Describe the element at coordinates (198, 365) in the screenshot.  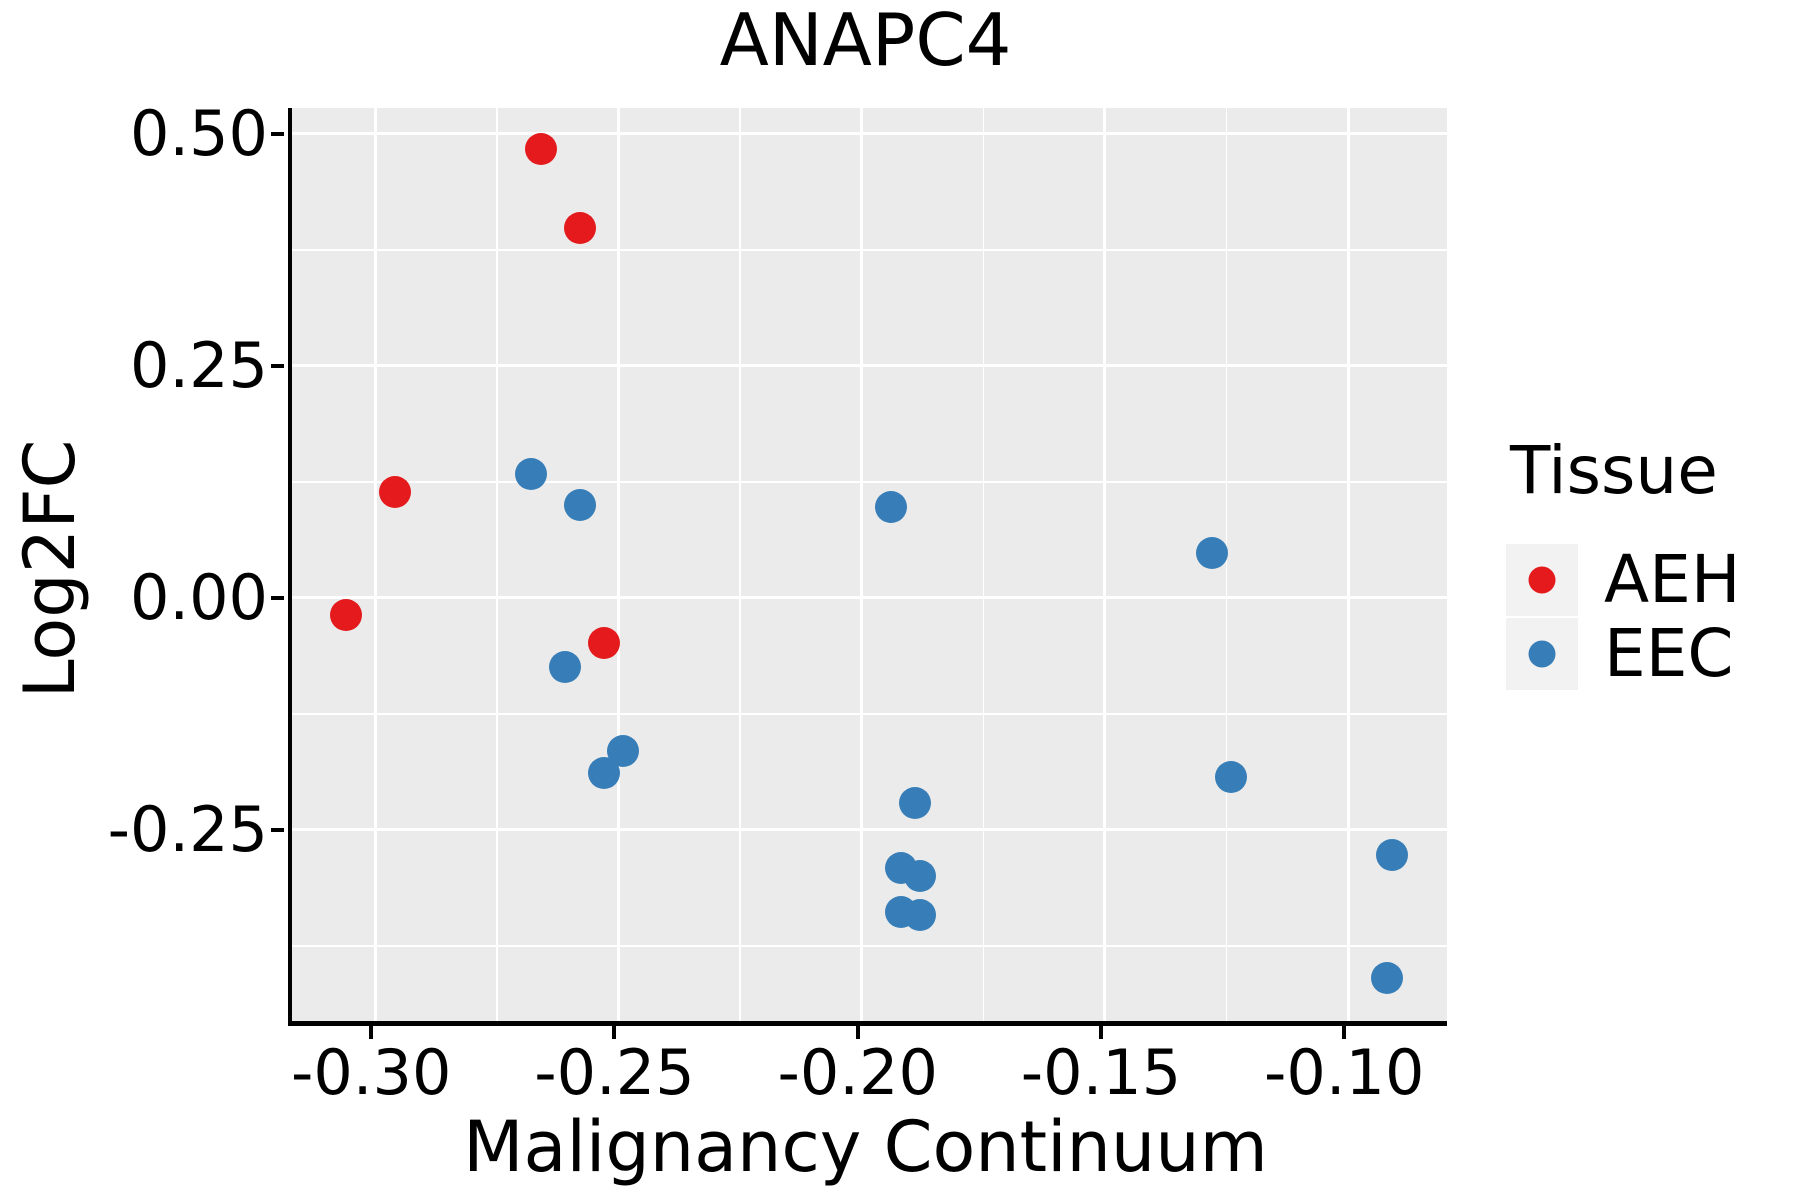
I see `y-tick-label: 0.25` at that location.